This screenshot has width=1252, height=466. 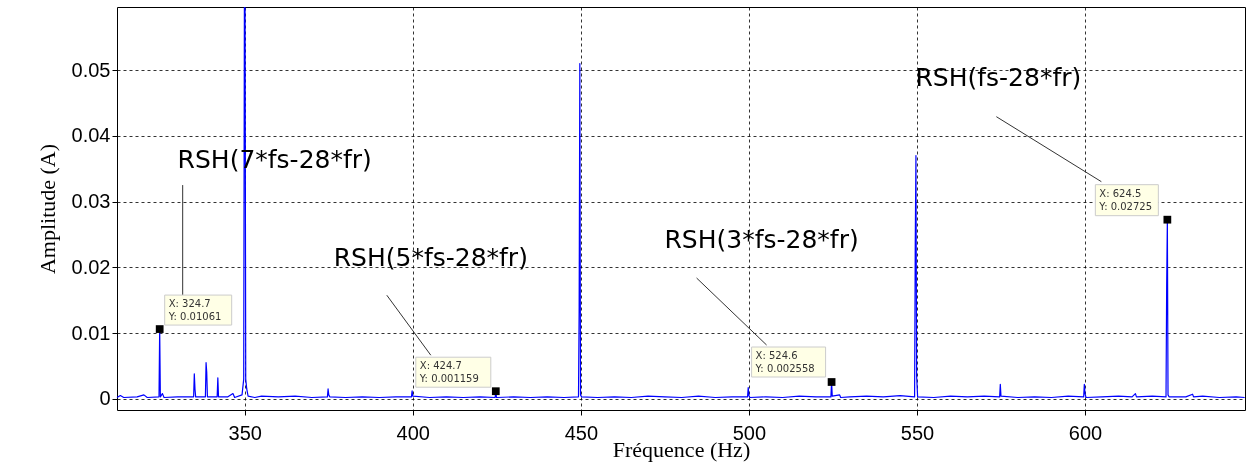 What do you see at coordinates (105, 398) in the screenshot?
I see `y-tick-label: 0` at bounding box center [105, 398].